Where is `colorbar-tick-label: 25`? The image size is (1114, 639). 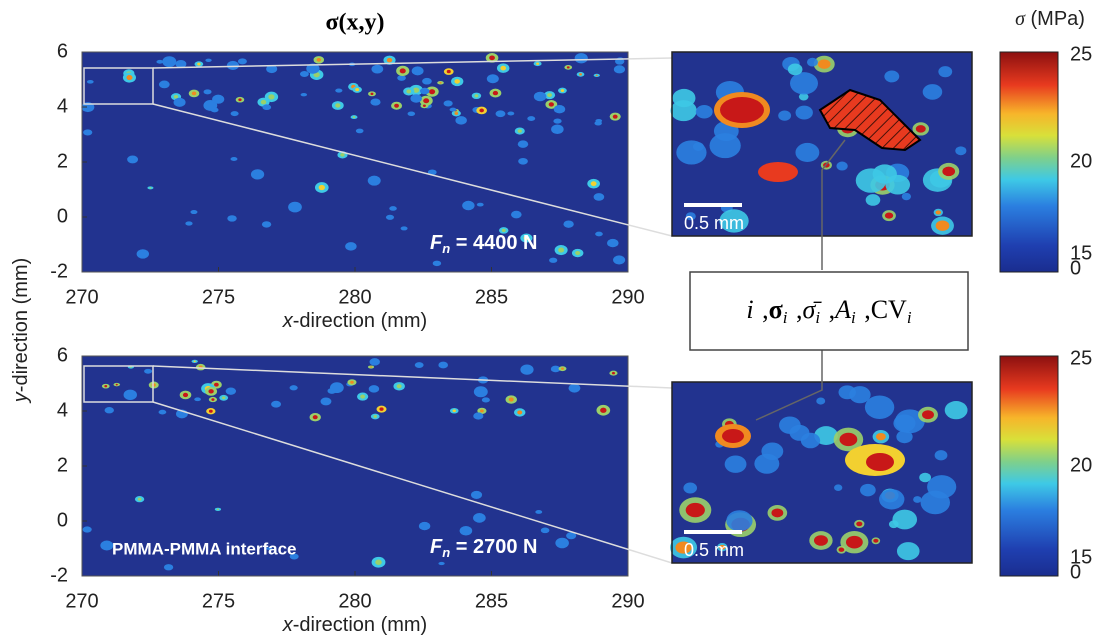
colorbar-tick-label: 25 is located at coordinates (1081, 358).